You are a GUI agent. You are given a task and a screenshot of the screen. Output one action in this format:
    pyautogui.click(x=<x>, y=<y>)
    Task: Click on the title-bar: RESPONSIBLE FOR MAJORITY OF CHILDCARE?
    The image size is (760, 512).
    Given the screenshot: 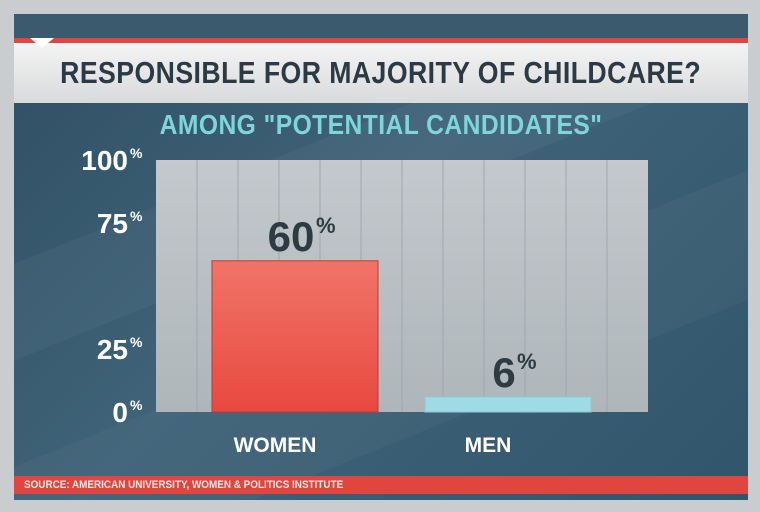 What is the action you would take?
    pyautogui.click(x=381, y=73)
    